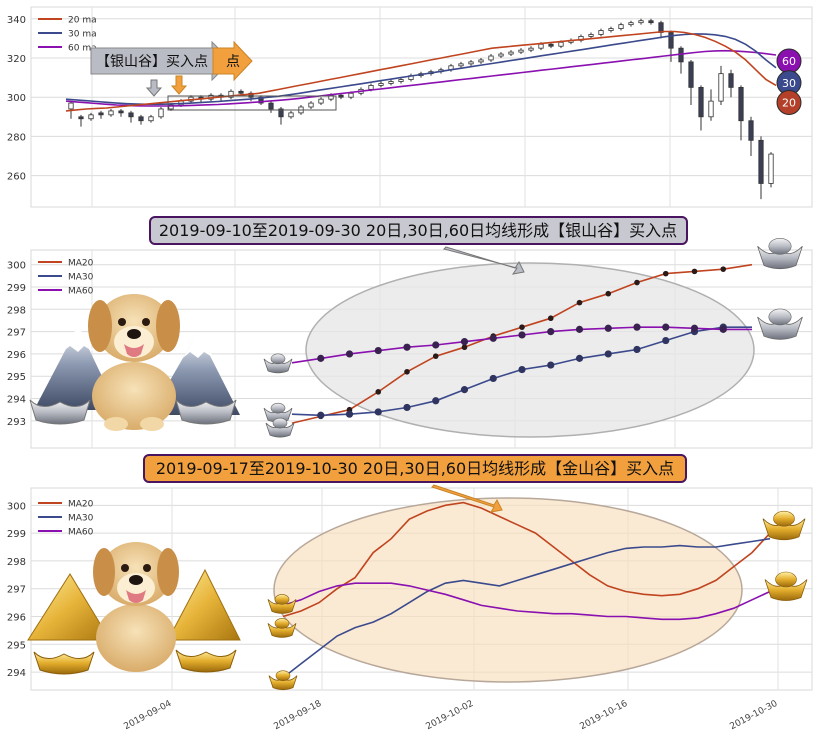 The width and height of the screenshot is (819, 740). I want to click on dog-icon, so click(134, 362).